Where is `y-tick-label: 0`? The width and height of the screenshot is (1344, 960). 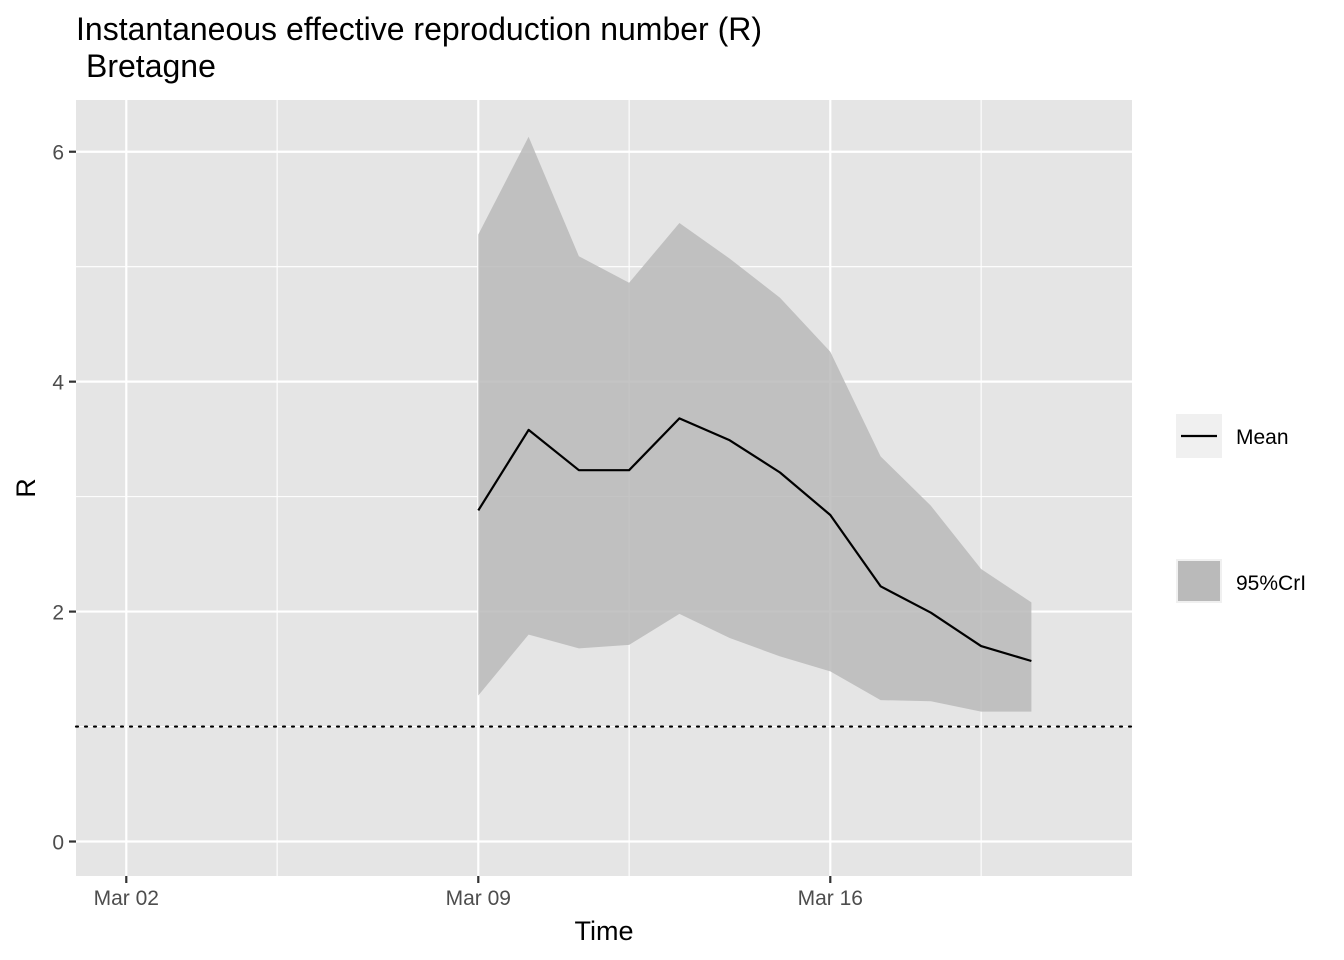 y-tick-label: 0 is located at coordinates (58, 843).